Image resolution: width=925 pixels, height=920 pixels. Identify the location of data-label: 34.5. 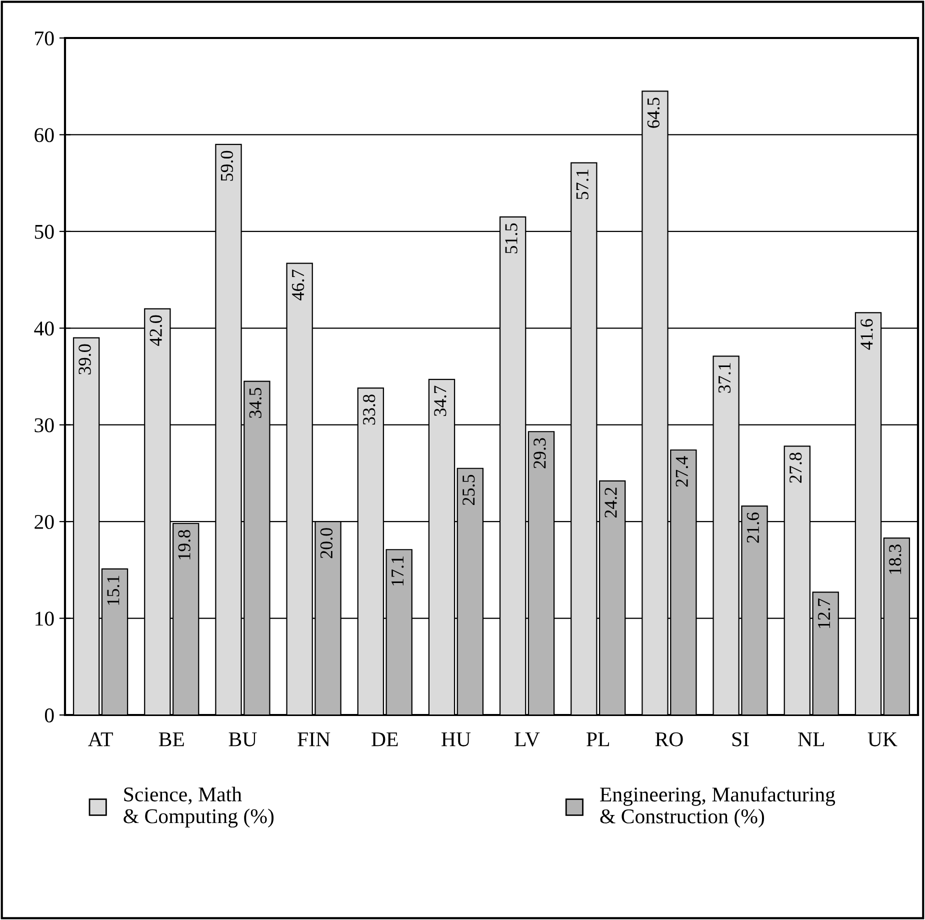
(255, 403).